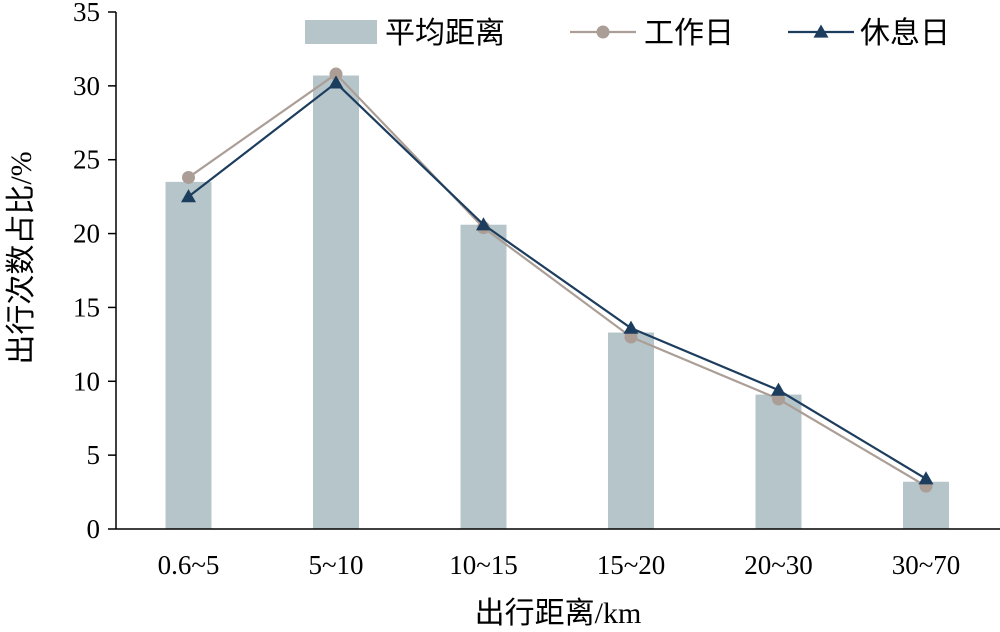 Image resolution: width=1000 pixels, height=632 pixels. Describe the element at coordinates (21, 257) in the screenshot. I see `y-axis-title: 出行次数占比/%` at that location.